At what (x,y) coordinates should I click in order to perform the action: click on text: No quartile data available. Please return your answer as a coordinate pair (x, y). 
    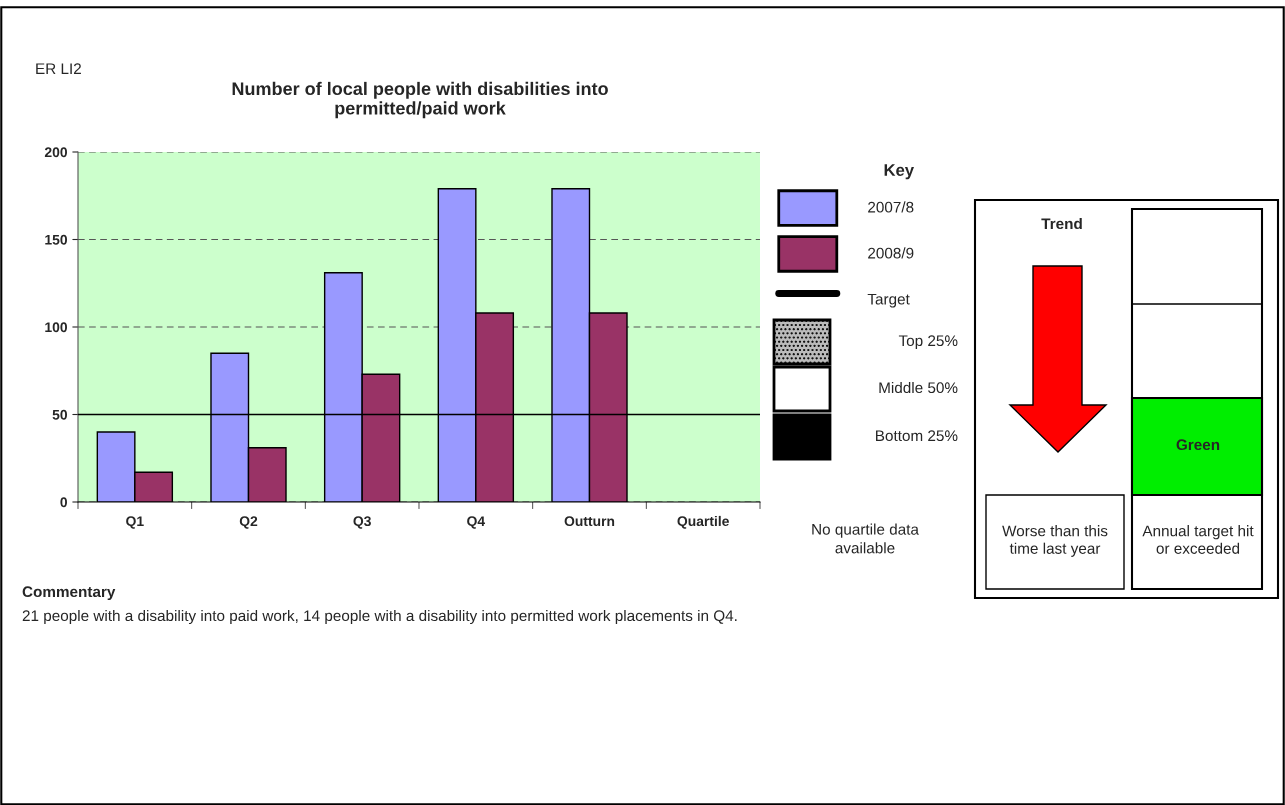
    Looking at the image, I should click on (865, 538).